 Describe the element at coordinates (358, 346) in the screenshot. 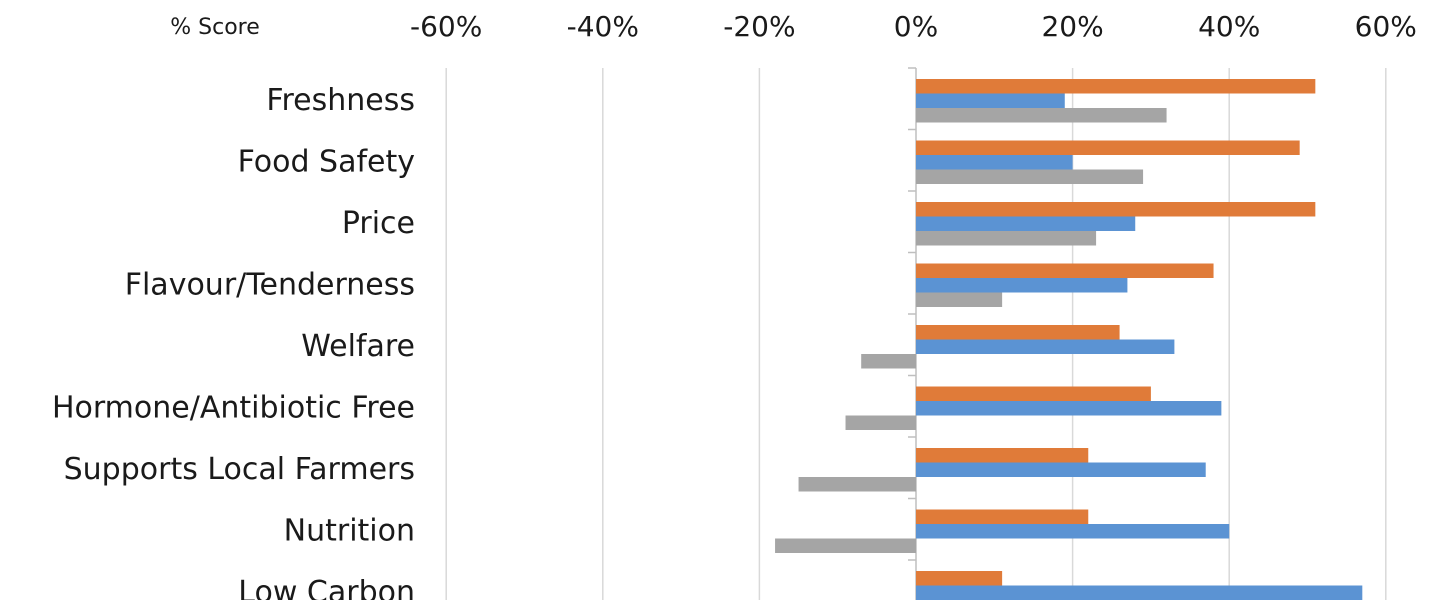

I see `category-label: Welfare` at that location.